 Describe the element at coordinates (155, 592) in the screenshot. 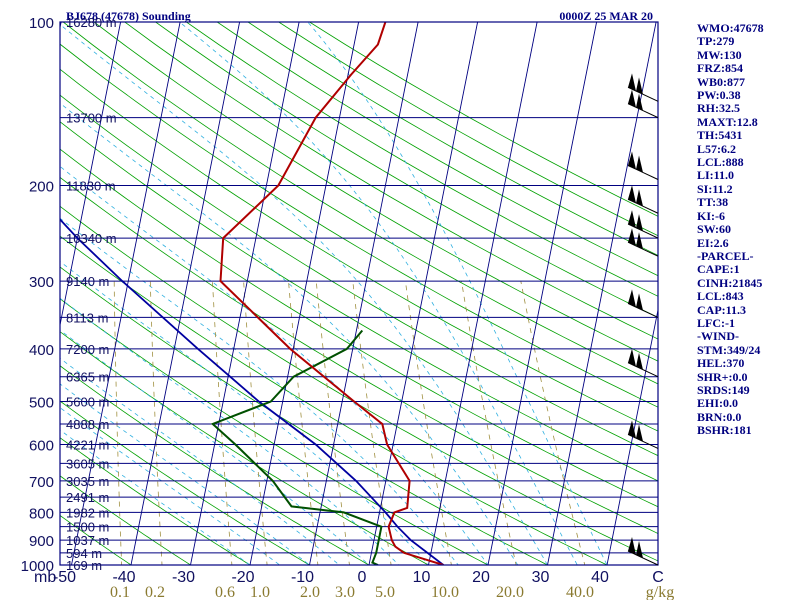

I see `mixing-ratio-label: 0.2` at that location.